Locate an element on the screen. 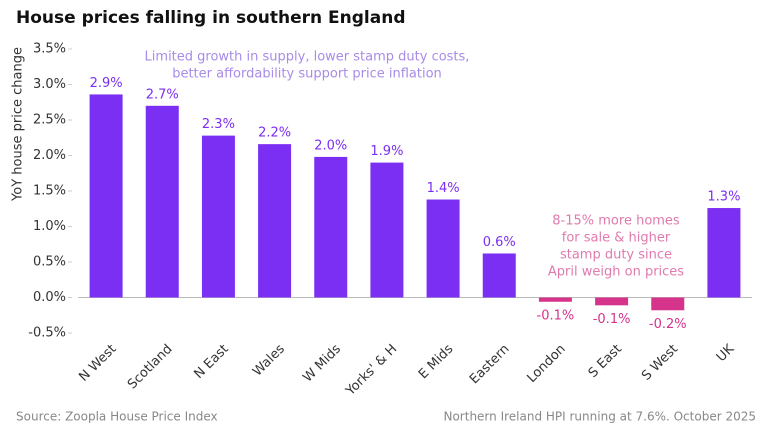 This screenshot has width=768, height=432. x-tick-label: Eastern is located at coordinates (490, 365).